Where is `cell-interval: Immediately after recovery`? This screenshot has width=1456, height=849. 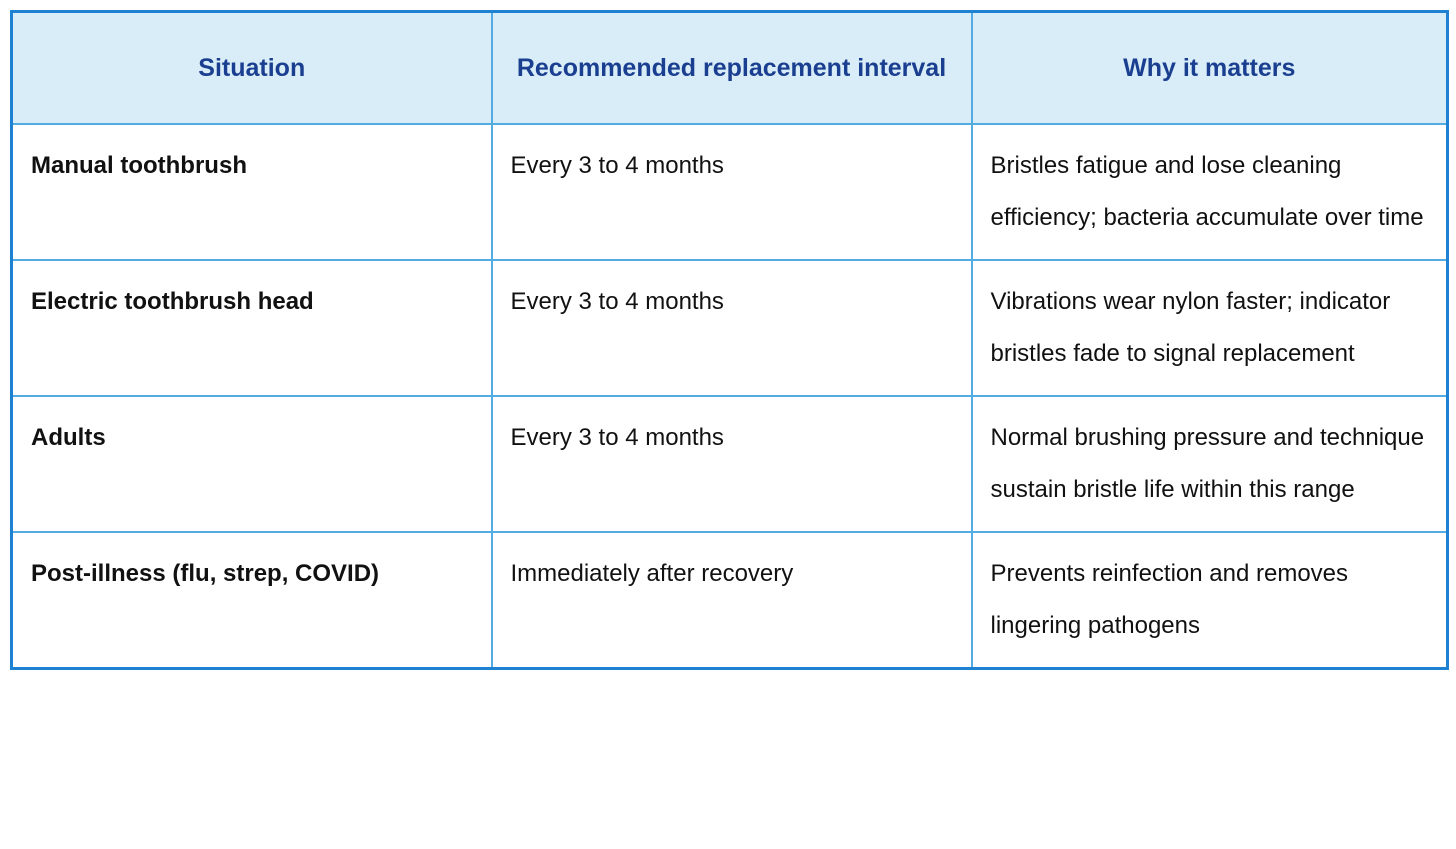 cell-interval: Immediately after recovery is located at coordinates (731, 600).